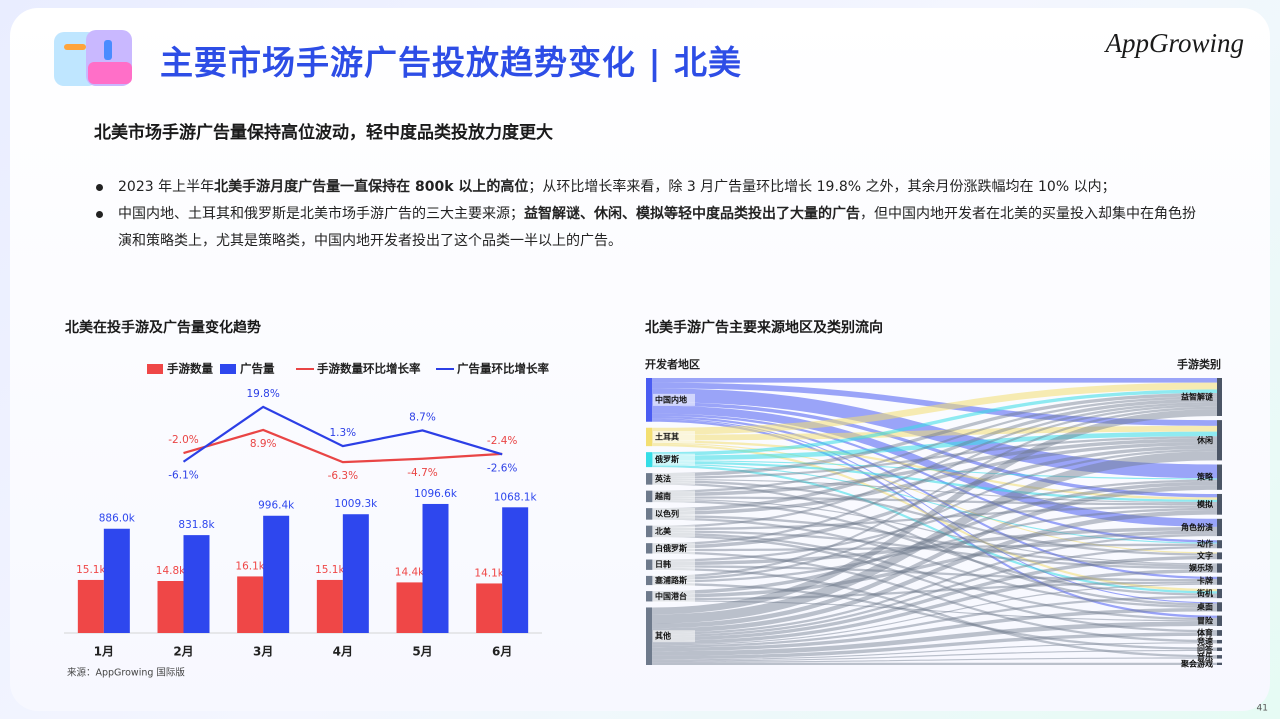 Image resolution: width=1280 pixels, height=719 pixels. Describe the element at coordinates (662, 496) in the screenshot. I see `source-label: 越南` at that location.